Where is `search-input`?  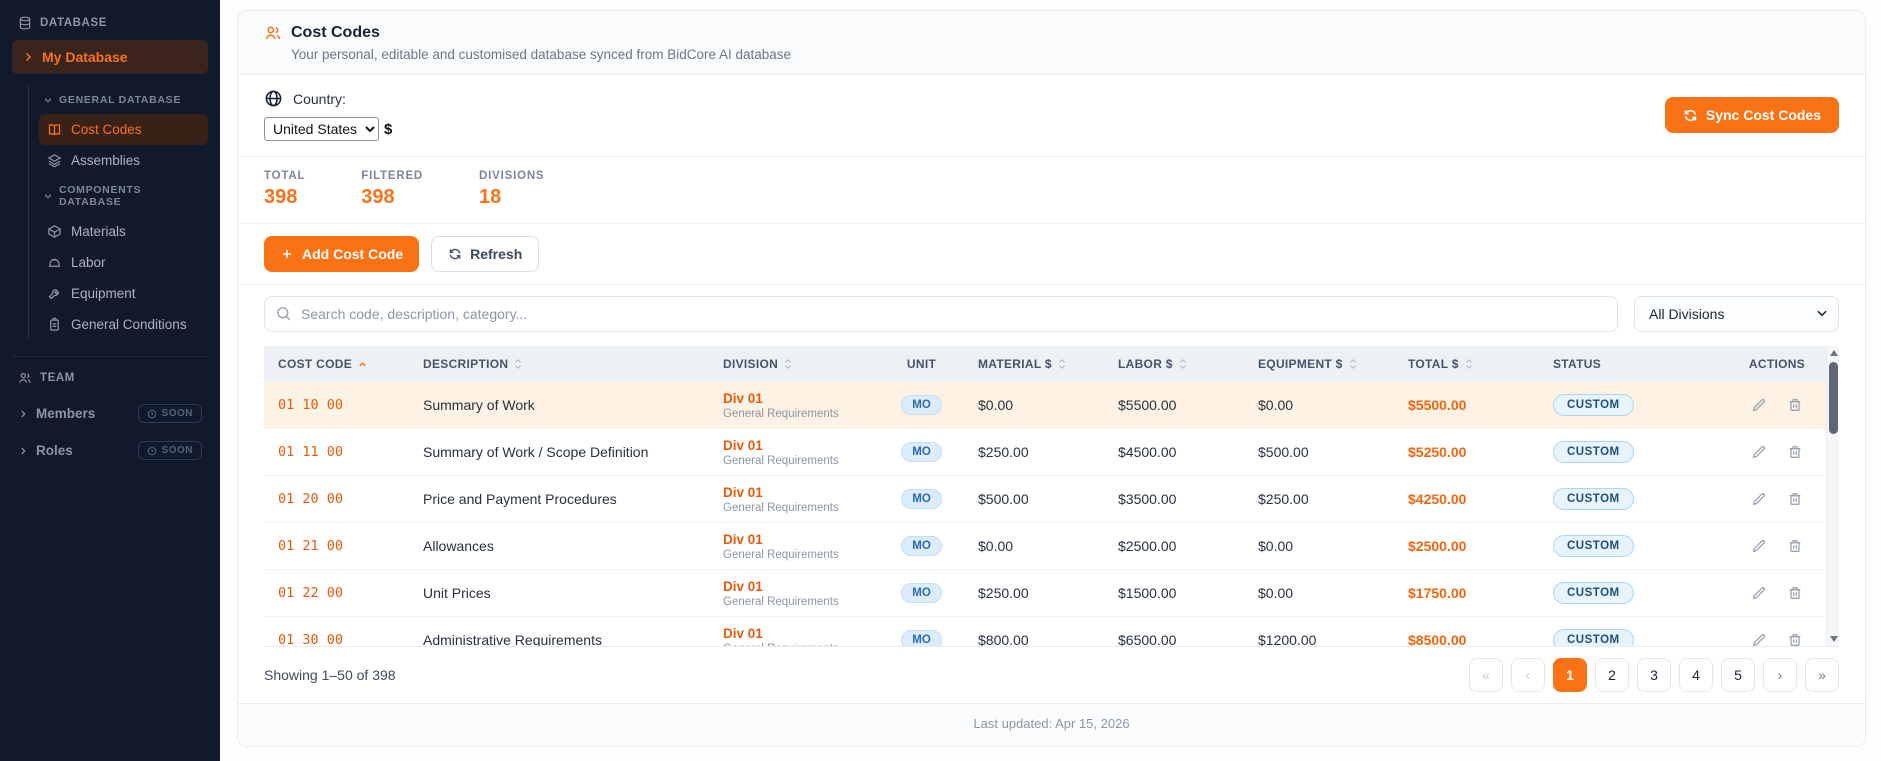 search-input is located at coordinates (941, 314).